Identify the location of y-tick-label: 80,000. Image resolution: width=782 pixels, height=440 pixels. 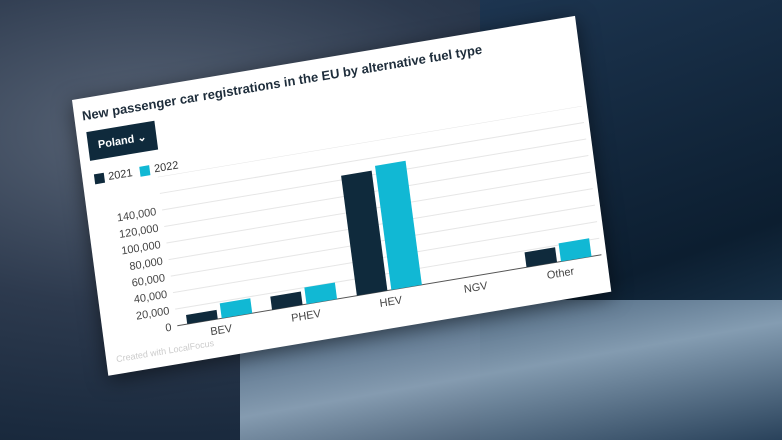
(146, 264).